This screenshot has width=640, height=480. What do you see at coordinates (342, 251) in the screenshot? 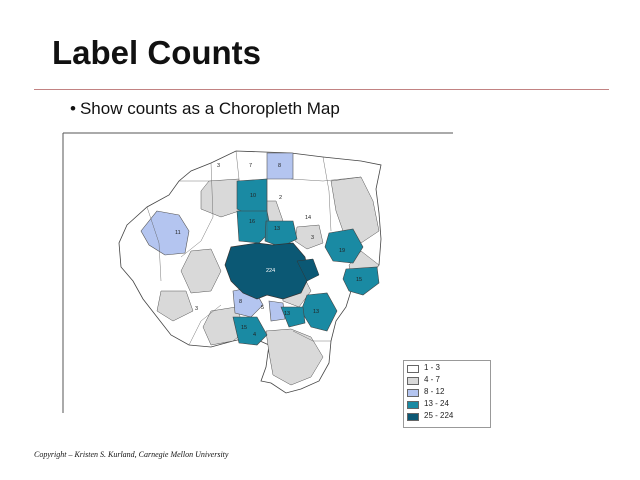
I see `map-label: 19` at bounding box center [342, 251].